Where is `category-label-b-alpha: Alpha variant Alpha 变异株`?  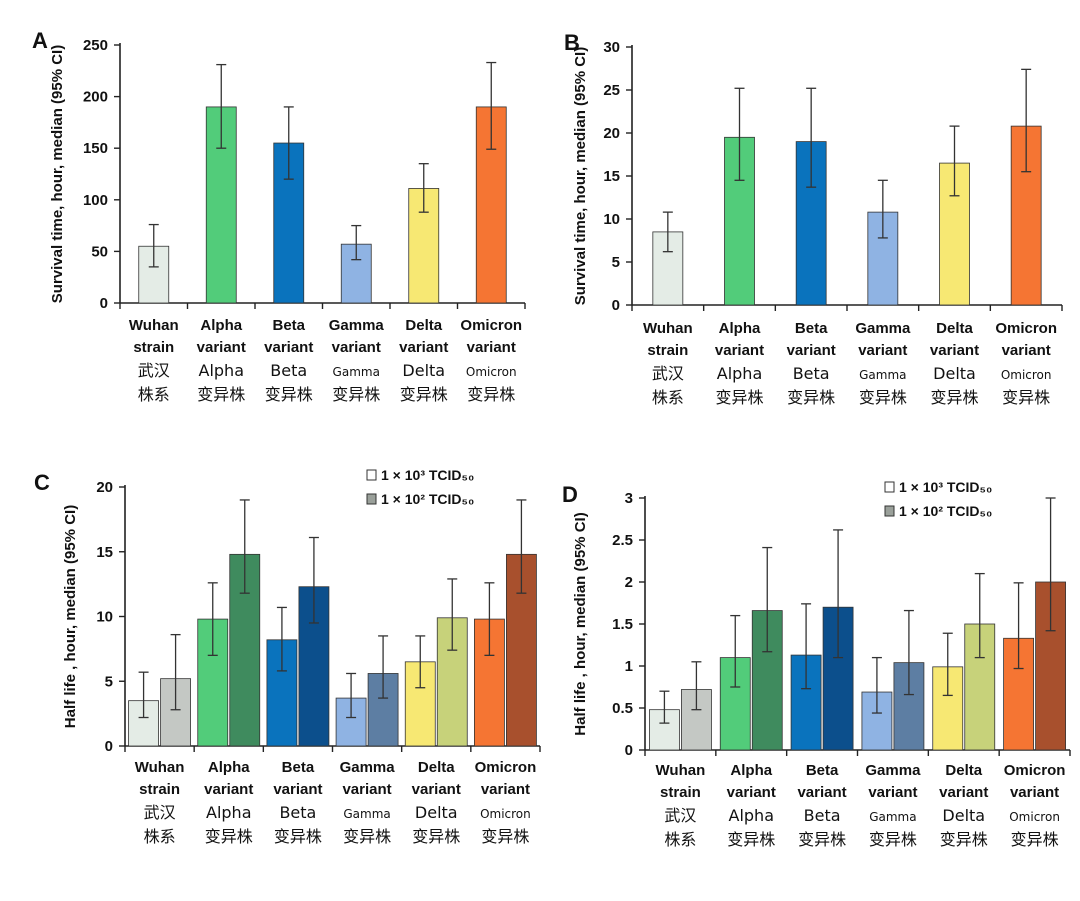 category-label-b-alpha: Alpha variant Alpha 变异株 is located at coordinates (739, 363).